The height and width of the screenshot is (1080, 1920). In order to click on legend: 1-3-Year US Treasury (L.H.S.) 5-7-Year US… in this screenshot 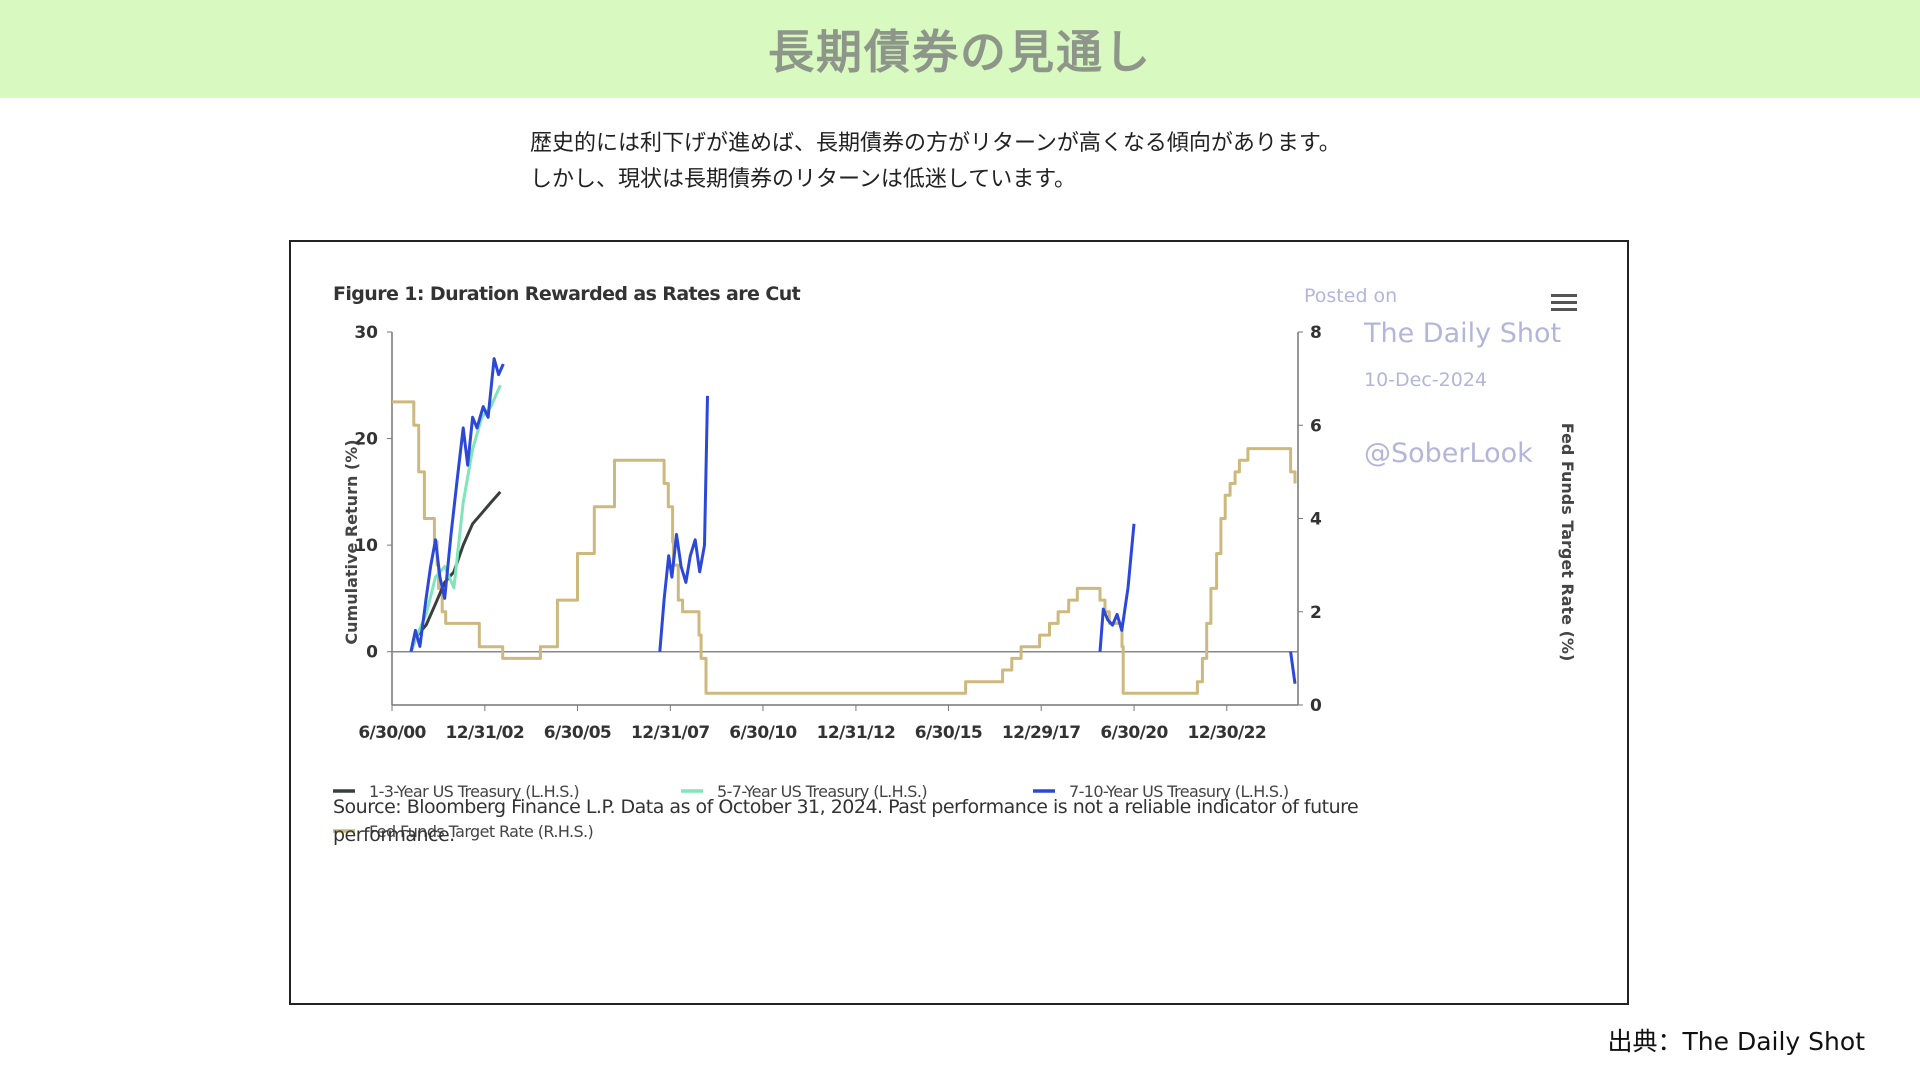, I will do `click(811, 811)`.